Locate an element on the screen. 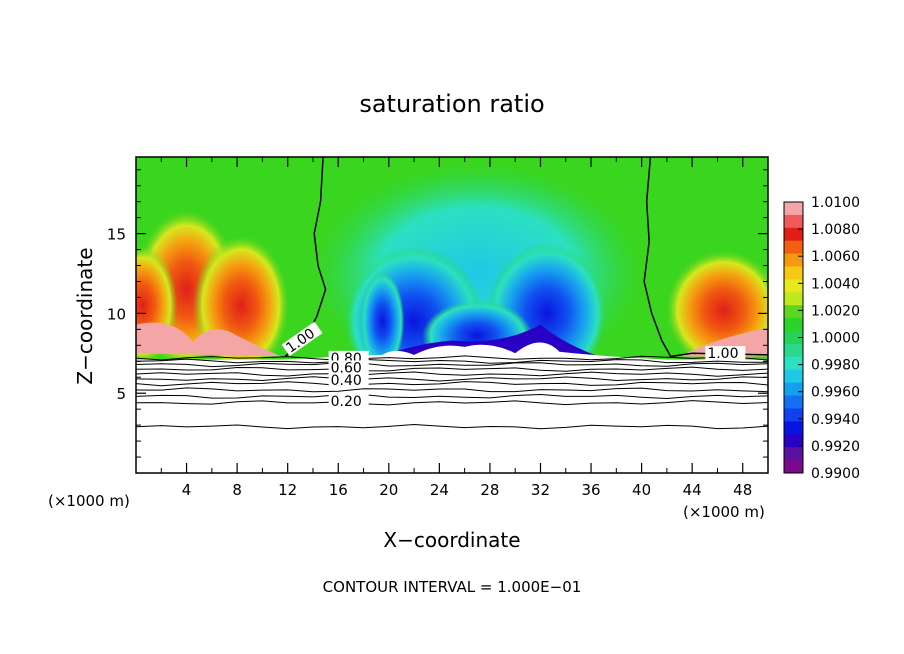 This screenshot has width=904, height=654. x-tick-label: 28 is located at coordinates (489, 490).